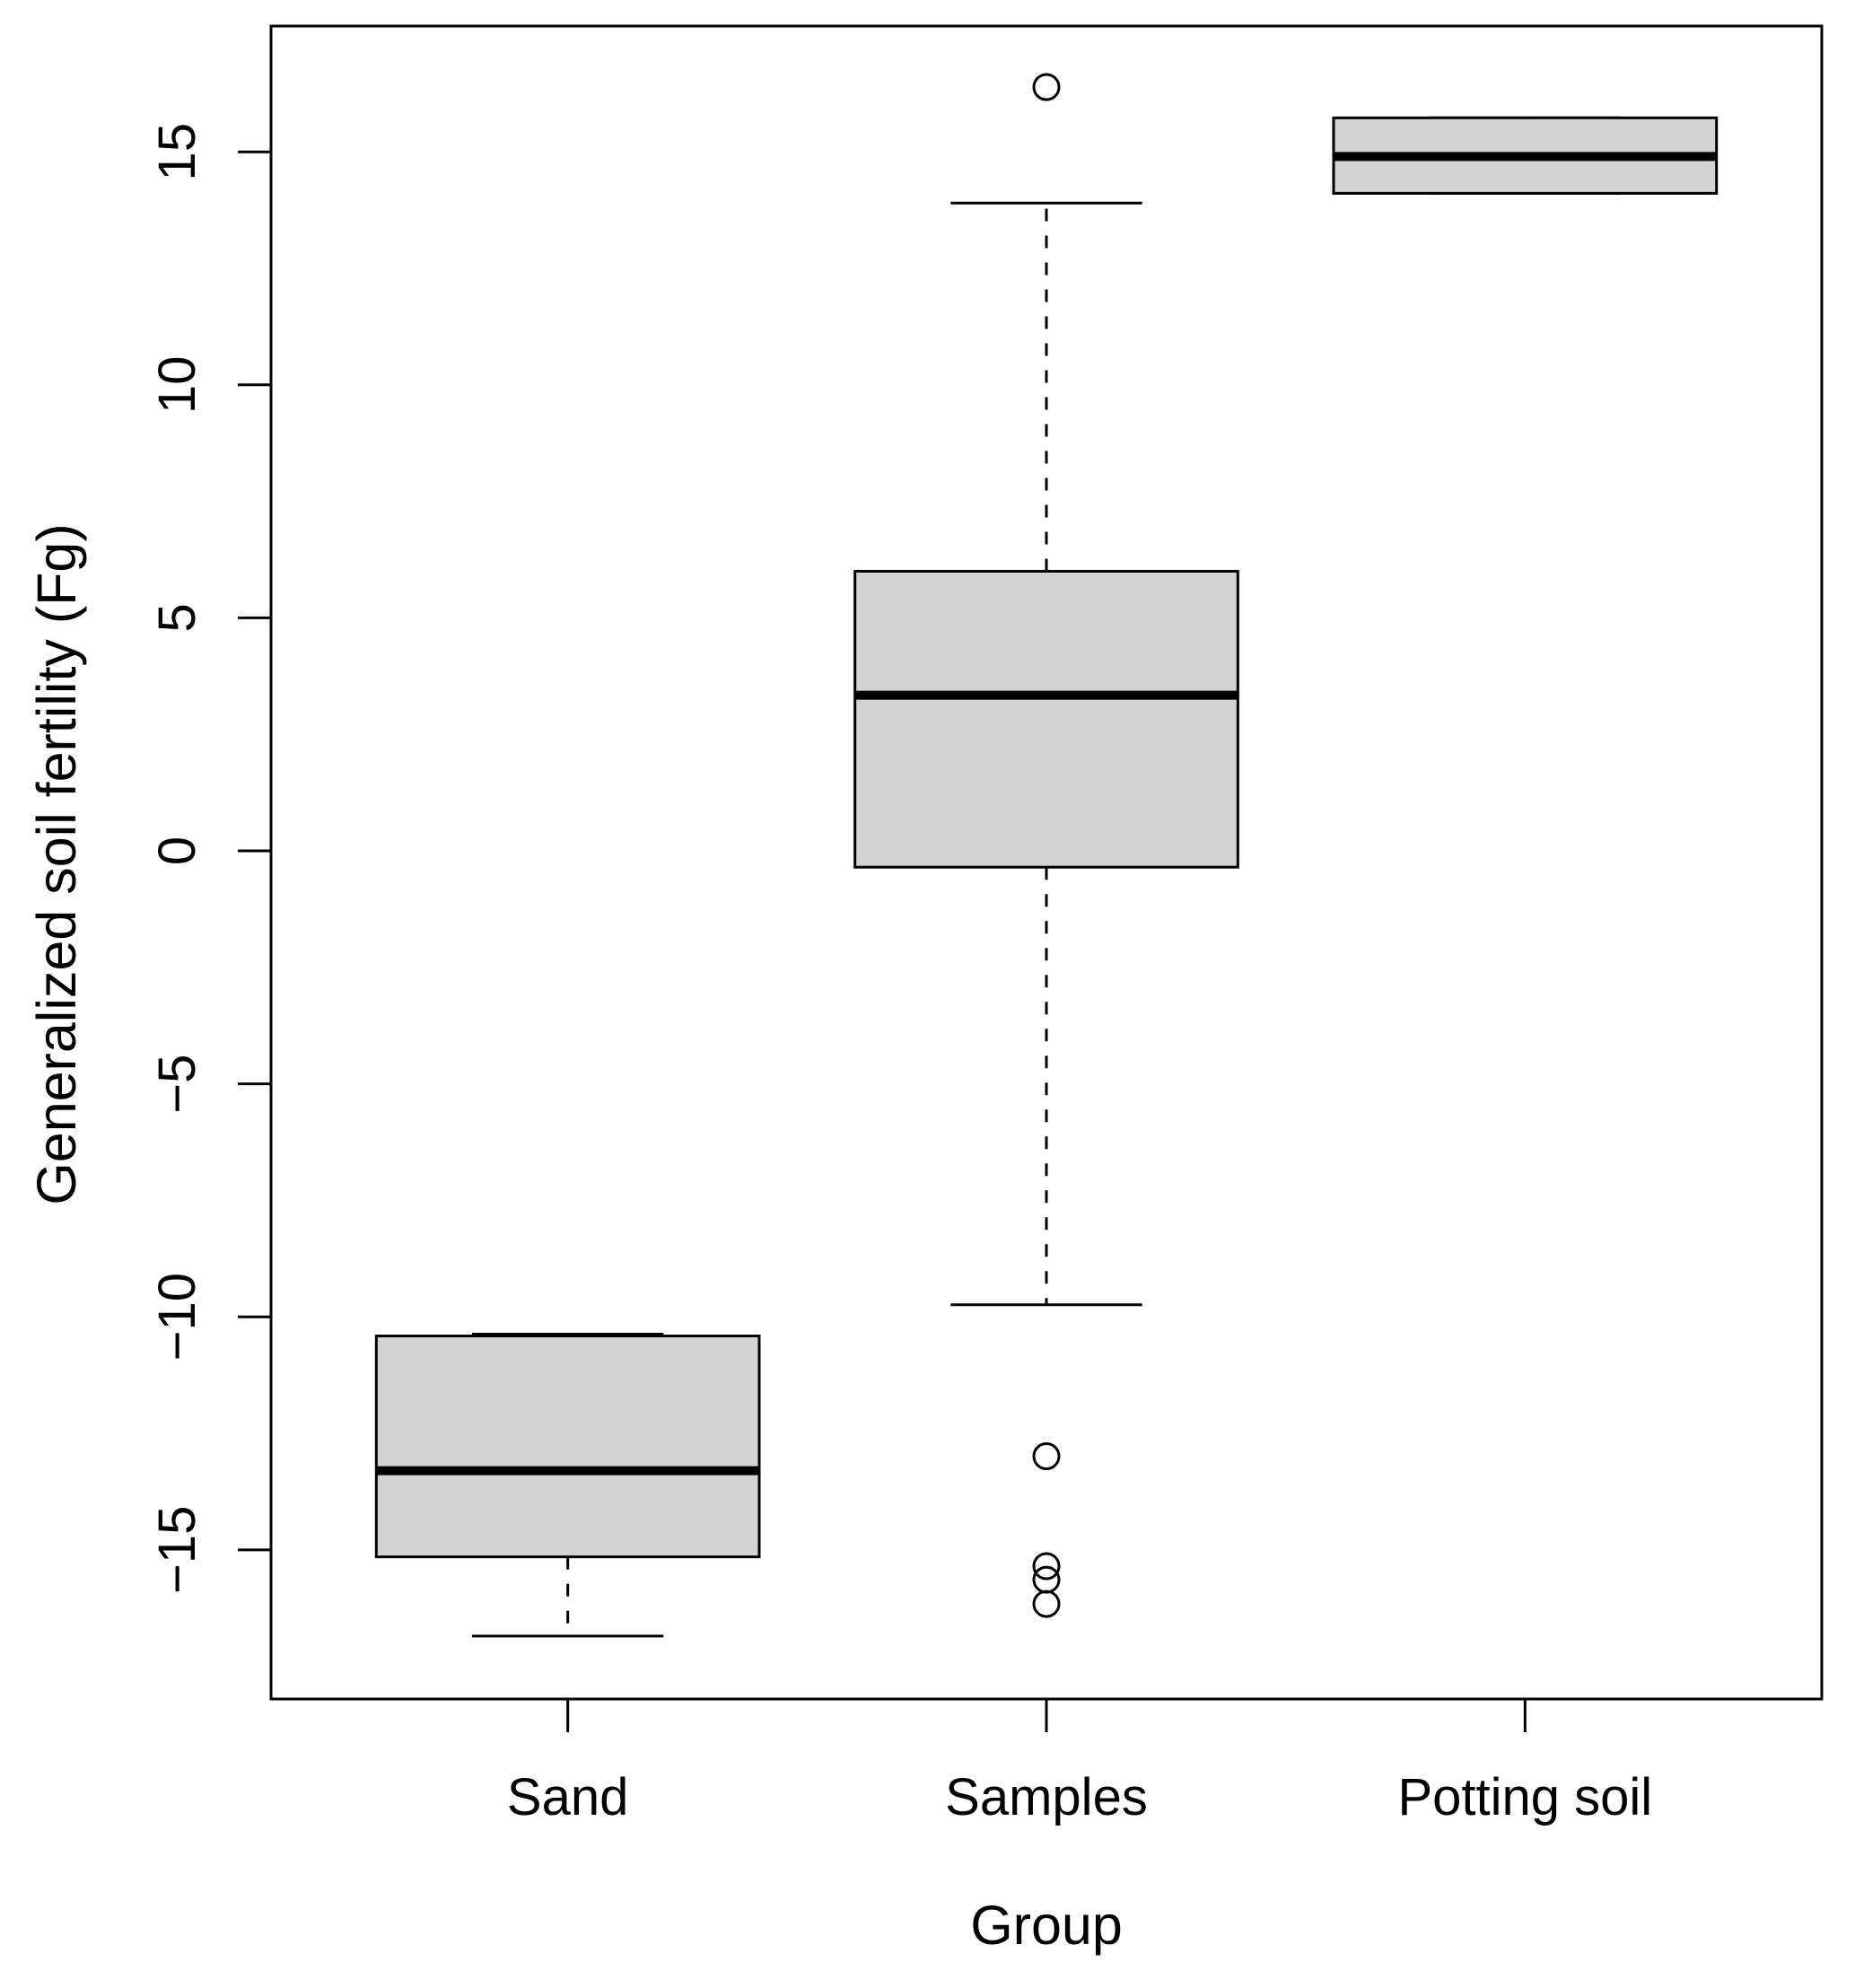  I want to click on box-group-sand, so click(567, 1485).